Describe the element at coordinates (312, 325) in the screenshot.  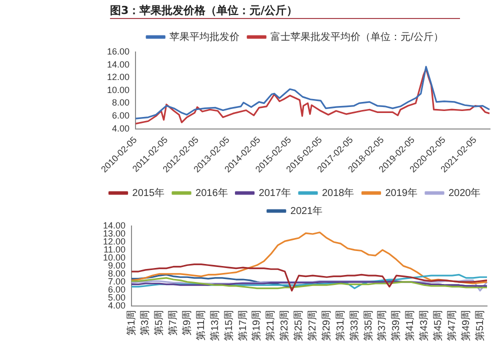
I see `x-tick-label: 第27周` at that location.